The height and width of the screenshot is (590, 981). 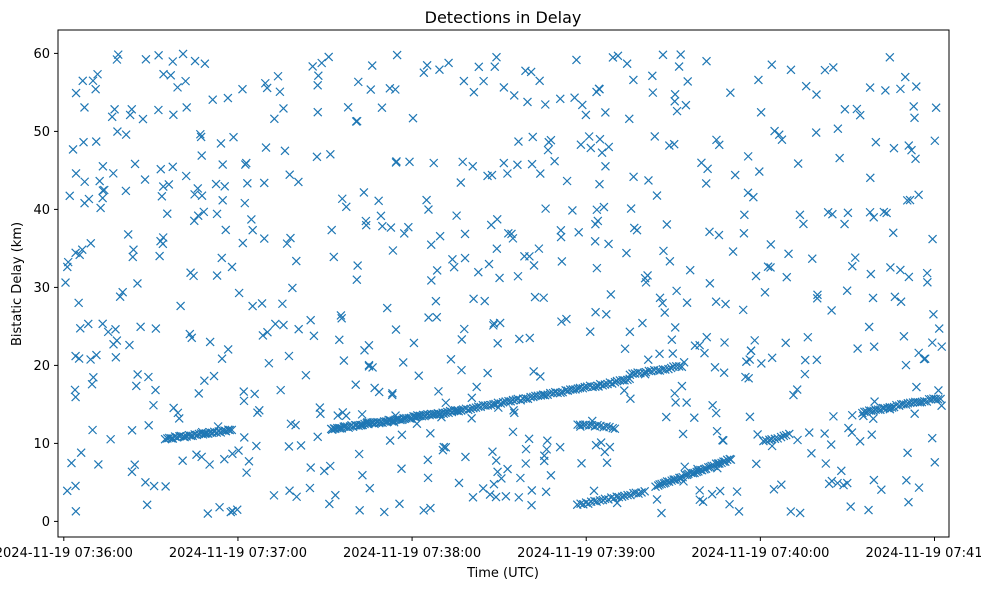 What do you see at coordinates (238, 553) in the screenshot?
I see `x-tick-label-1: 2024-11-19 07:37:00` at bounding box center [238, 553].